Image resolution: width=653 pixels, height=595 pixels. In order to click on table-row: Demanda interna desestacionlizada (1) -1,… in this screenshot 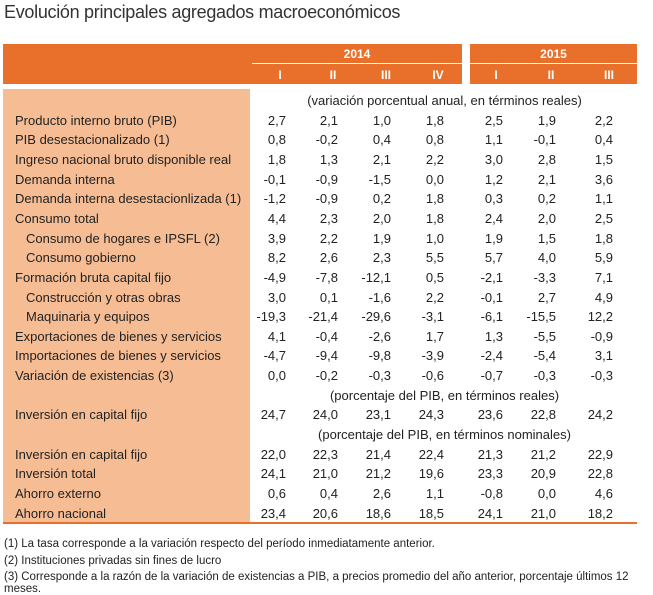, I will do `click(326, 198)`.